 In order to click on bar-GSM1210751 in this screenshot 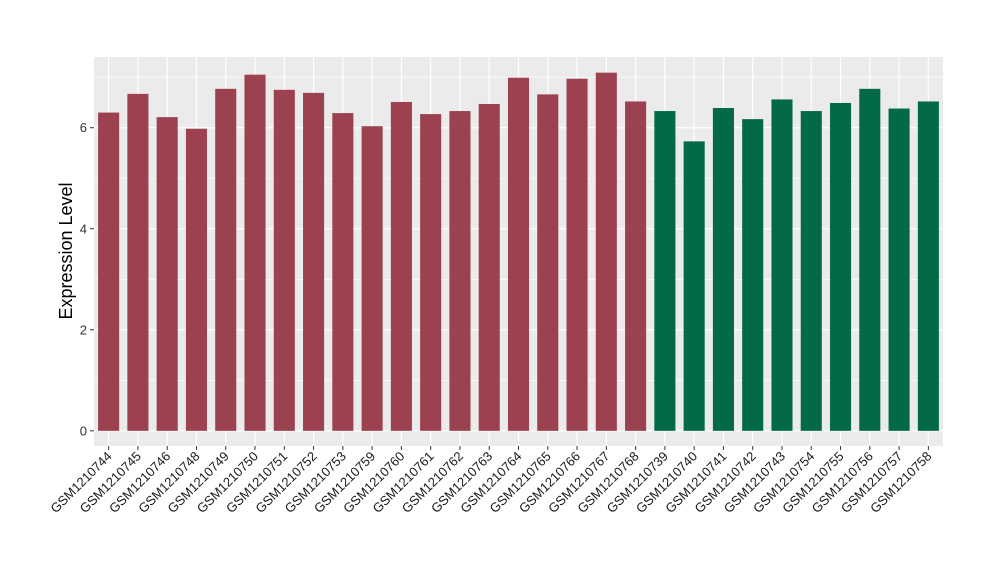, I will do `click(284, 260)`.